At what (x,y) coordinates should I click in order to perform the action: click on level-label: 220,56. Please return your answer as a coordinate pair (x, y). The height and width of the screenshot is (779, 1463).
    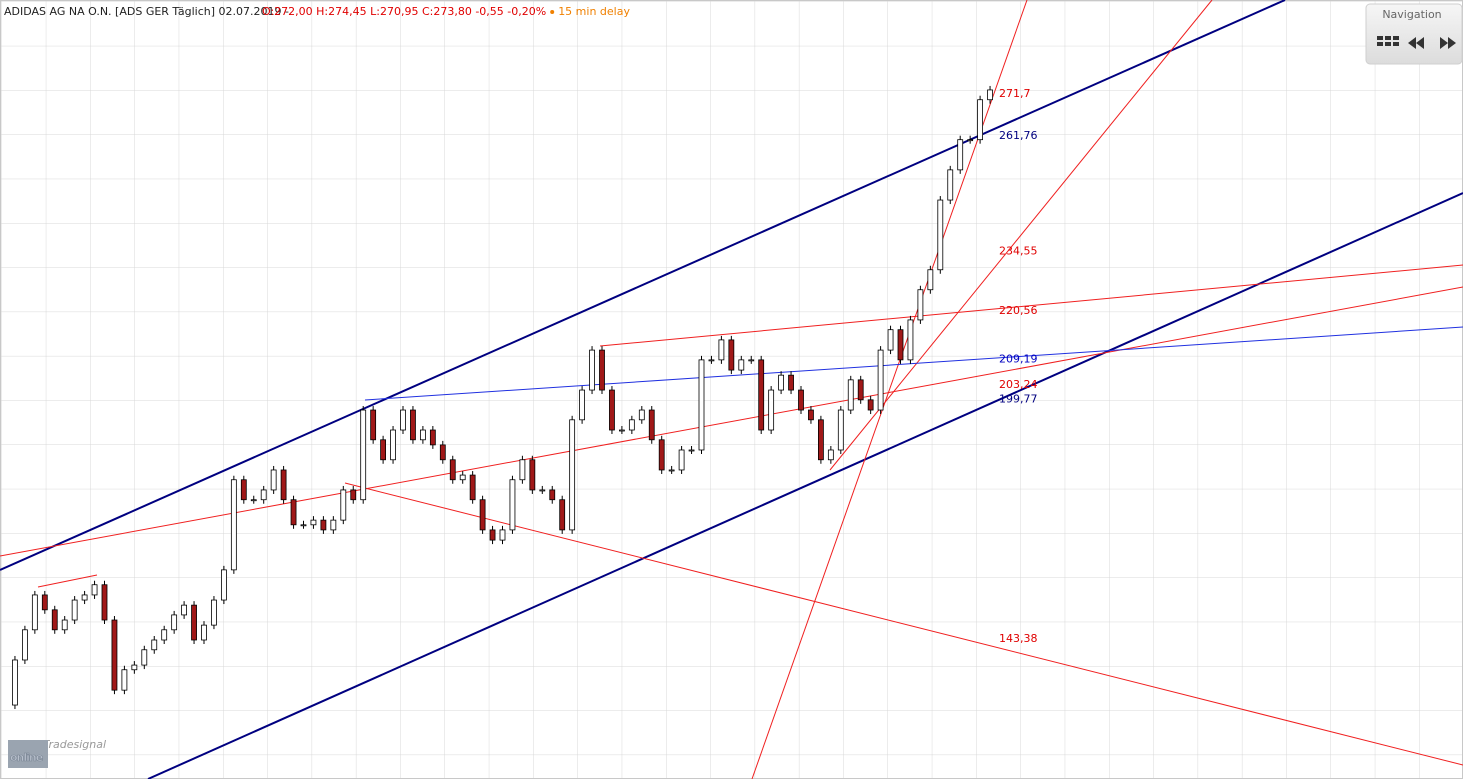
    Looking at the image, I should click on (1018, 310).